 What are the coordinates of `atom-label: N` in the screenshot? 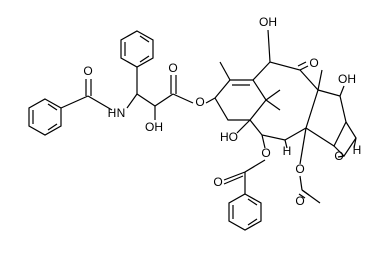 It's located at (121, 113).